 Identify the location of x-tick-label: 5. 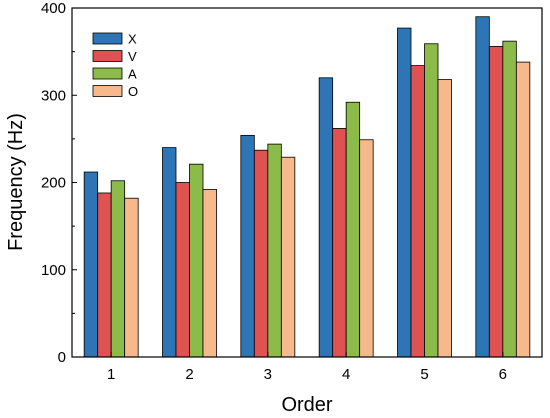
(424, 374).